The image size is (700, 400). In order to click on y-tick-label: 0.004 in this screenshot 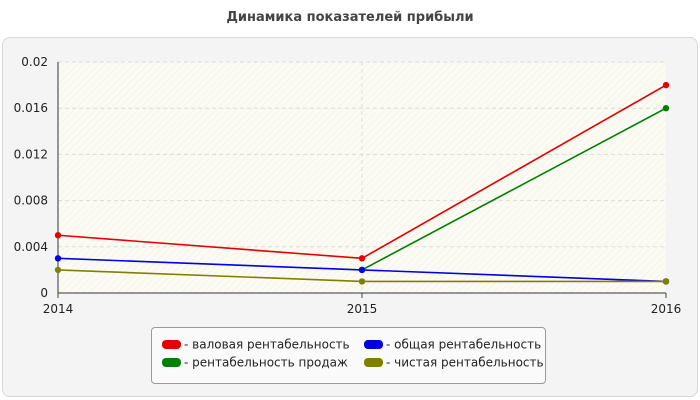, I will do `click(31, 247)`.